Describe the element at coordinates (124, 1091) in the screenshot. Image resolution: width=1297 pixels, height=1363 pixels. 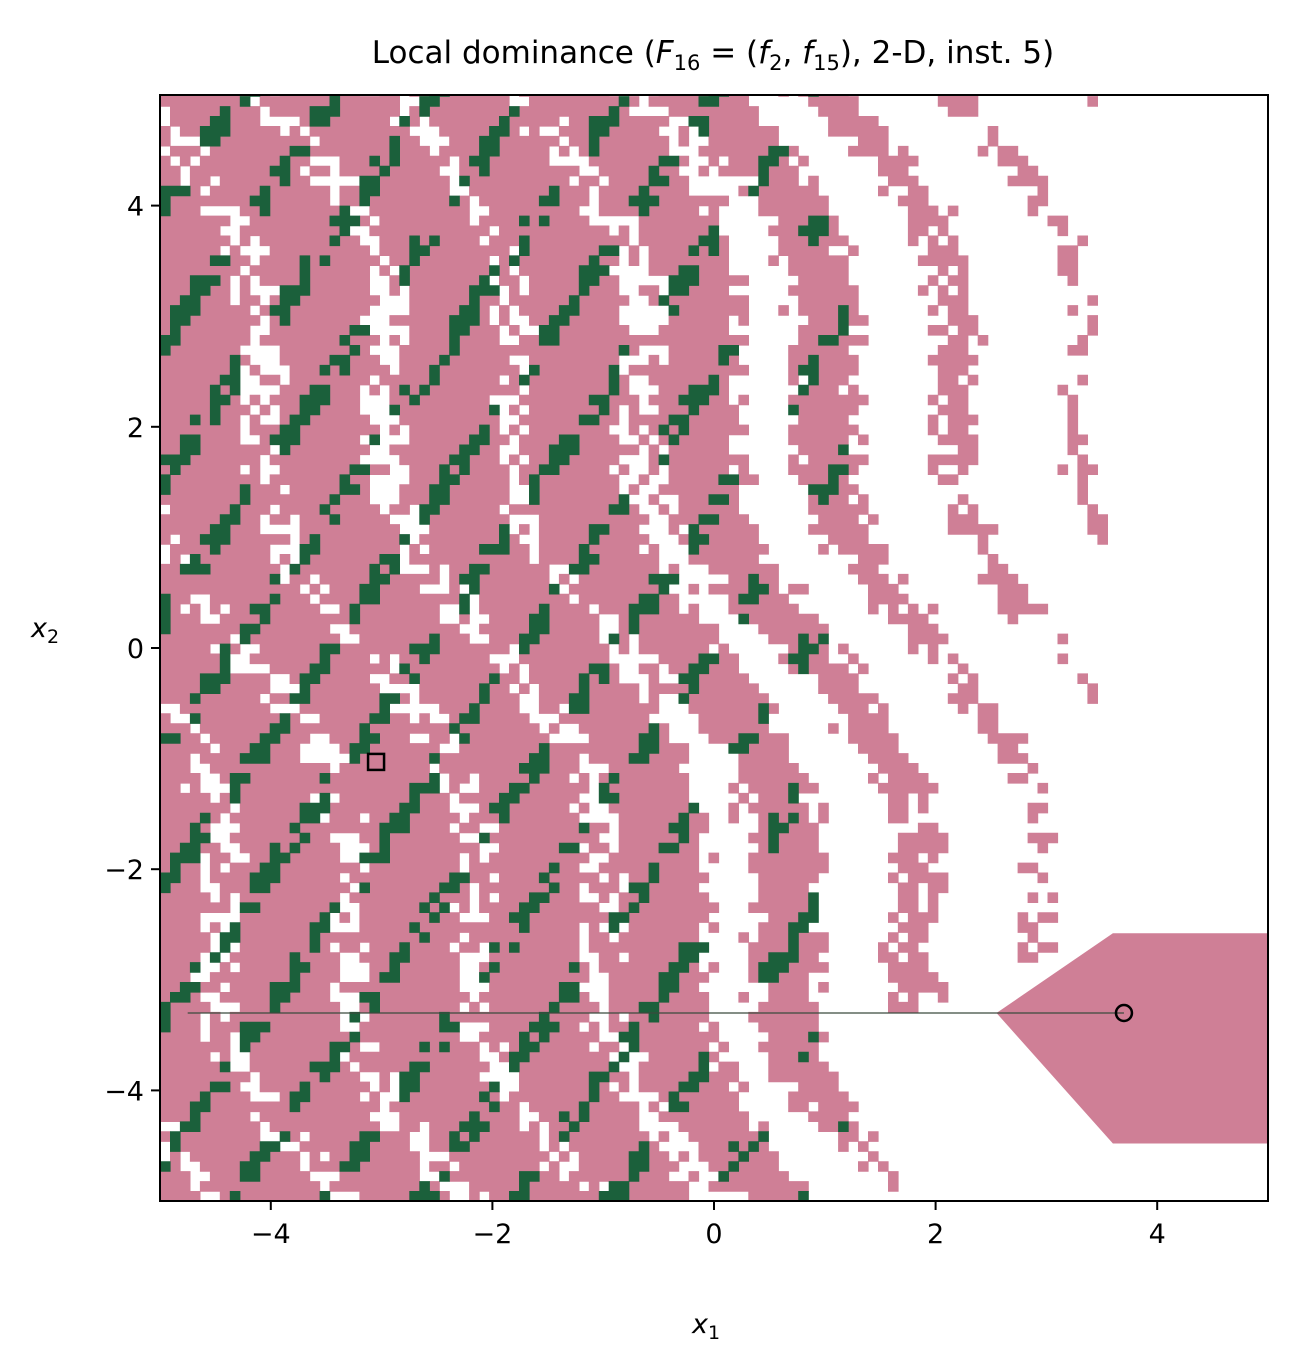
I see `y-tick-label: −4` at that location.